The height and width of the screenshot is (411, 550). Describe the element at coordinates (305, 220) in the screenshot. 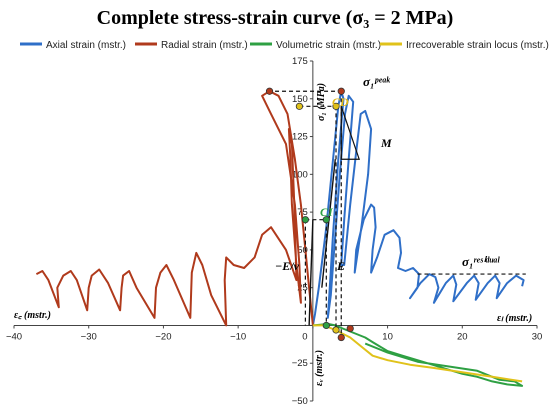

I see `ci-marker-radial` at that location.